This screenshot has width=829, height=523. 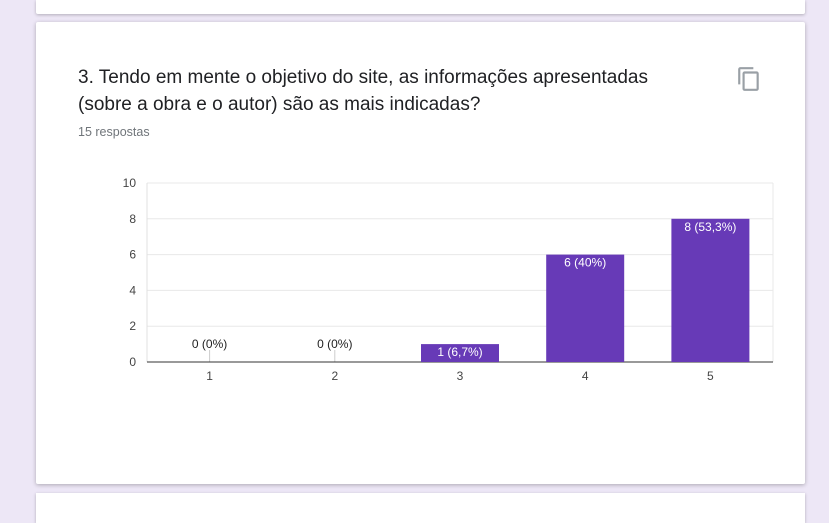 I want to click on y-tick-label: 8, so click(x=132, y=219).